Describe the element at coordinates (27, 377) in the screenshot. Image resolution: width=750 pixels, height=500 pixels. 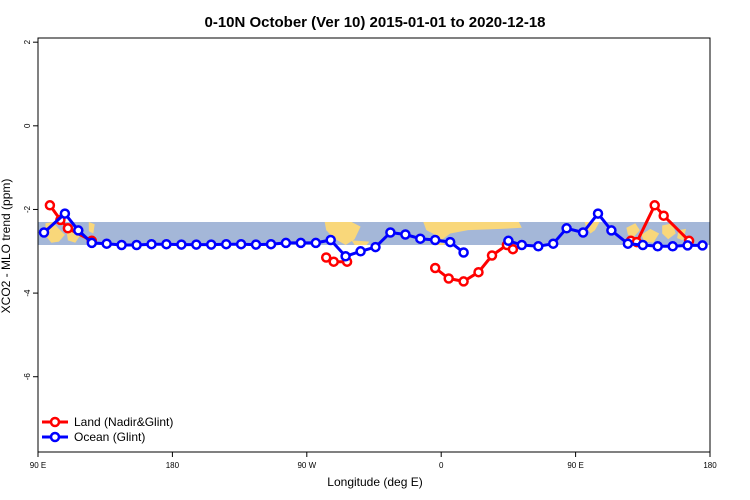
I see `y-tick-label: -6` at that location.